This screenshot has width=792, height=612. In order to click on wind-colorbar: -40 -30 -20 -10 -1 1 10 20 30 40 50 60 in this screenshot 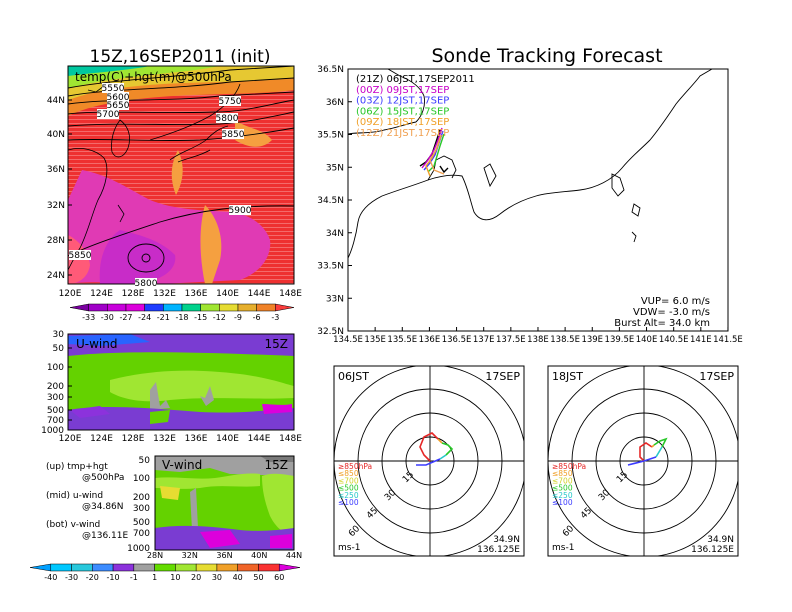, I will do `click(165, 572)`.